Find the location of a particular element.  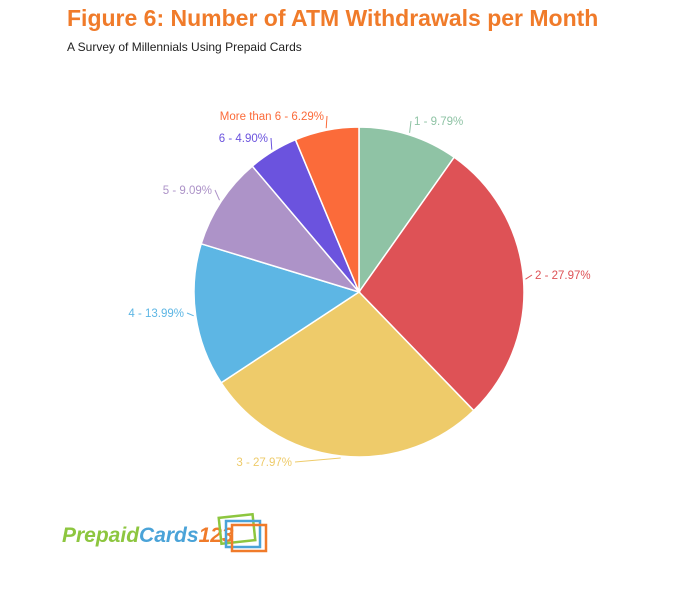

slice-label-5: 5 - 9.09% is located at coordinates (187, 191).